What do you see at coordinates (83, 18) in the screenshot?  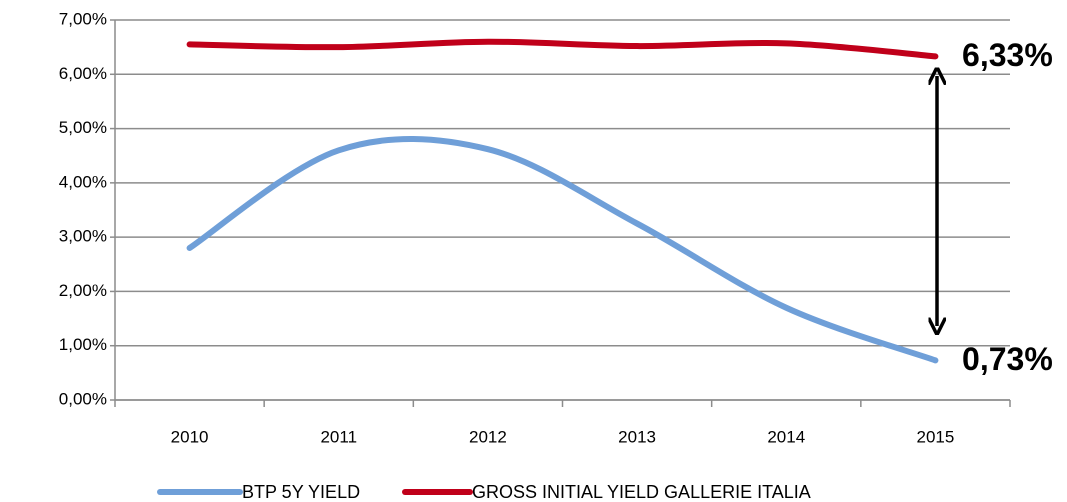 I see `y-tick-label: 7,00%` at bounding box center [83, 18].